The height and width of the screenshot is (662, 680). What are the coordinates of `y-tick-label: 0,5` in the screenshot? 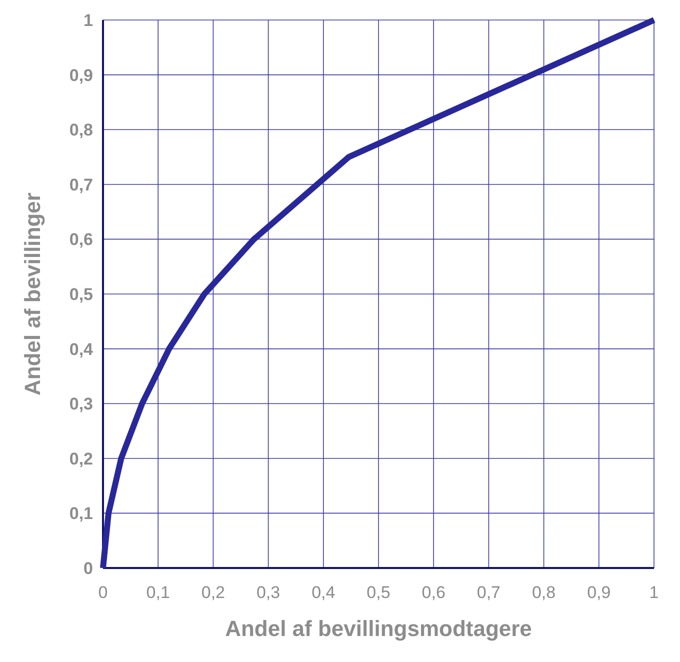 It's located at (81, 294).